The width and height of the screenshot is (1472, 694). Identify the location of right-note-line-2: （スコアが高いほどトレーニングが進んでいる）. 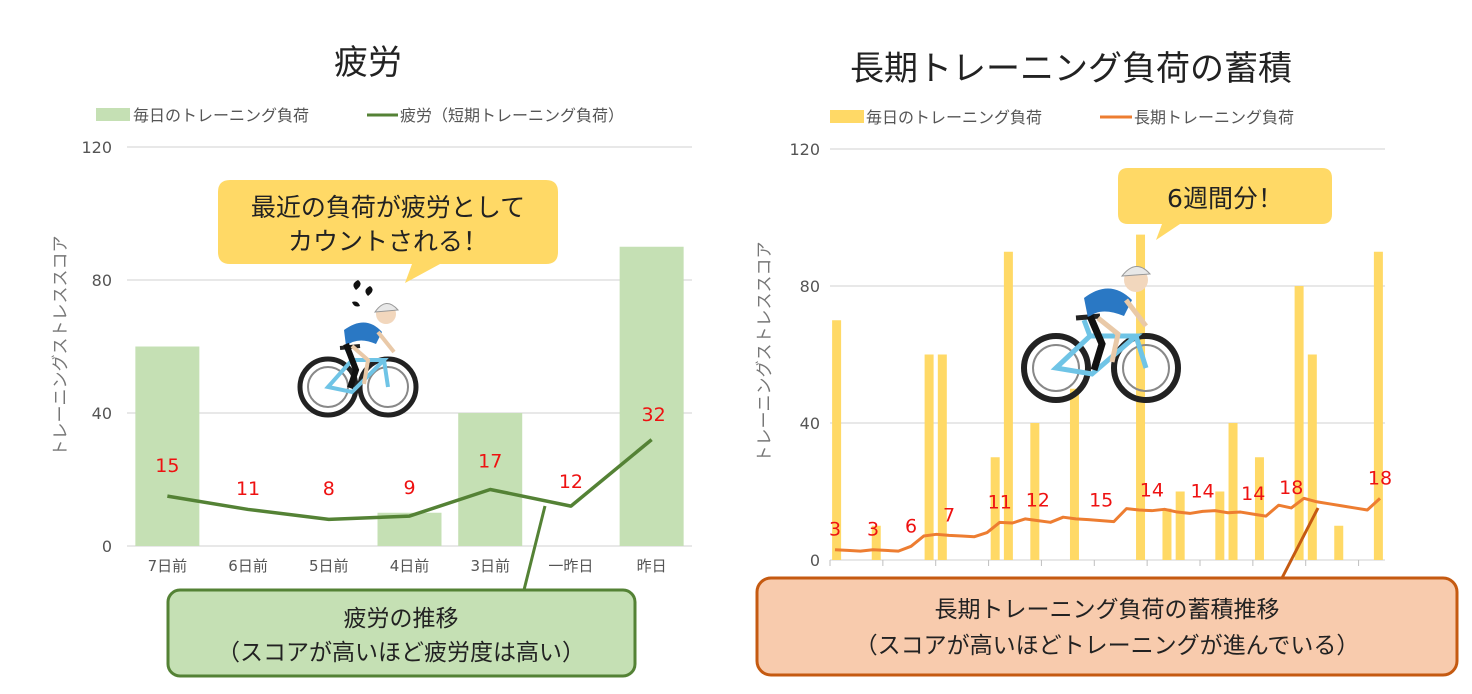
(1107, 646).